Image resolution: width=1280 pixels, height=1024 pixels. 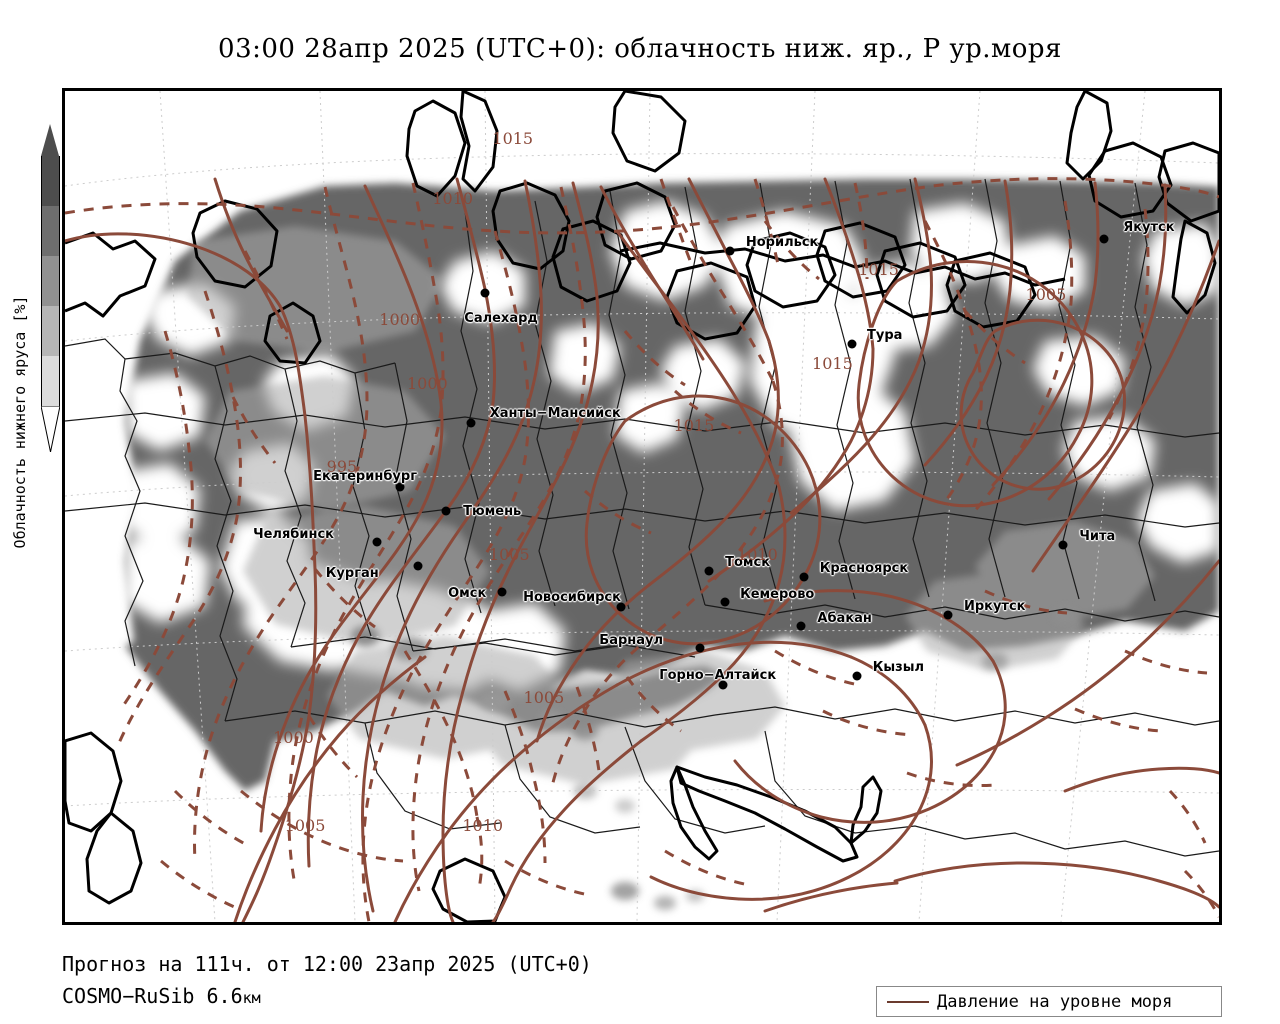 What do you see at coordinates (782, 242) in the screenshot?
I see `city-label: Норильск` at bounding box center [782, 242].